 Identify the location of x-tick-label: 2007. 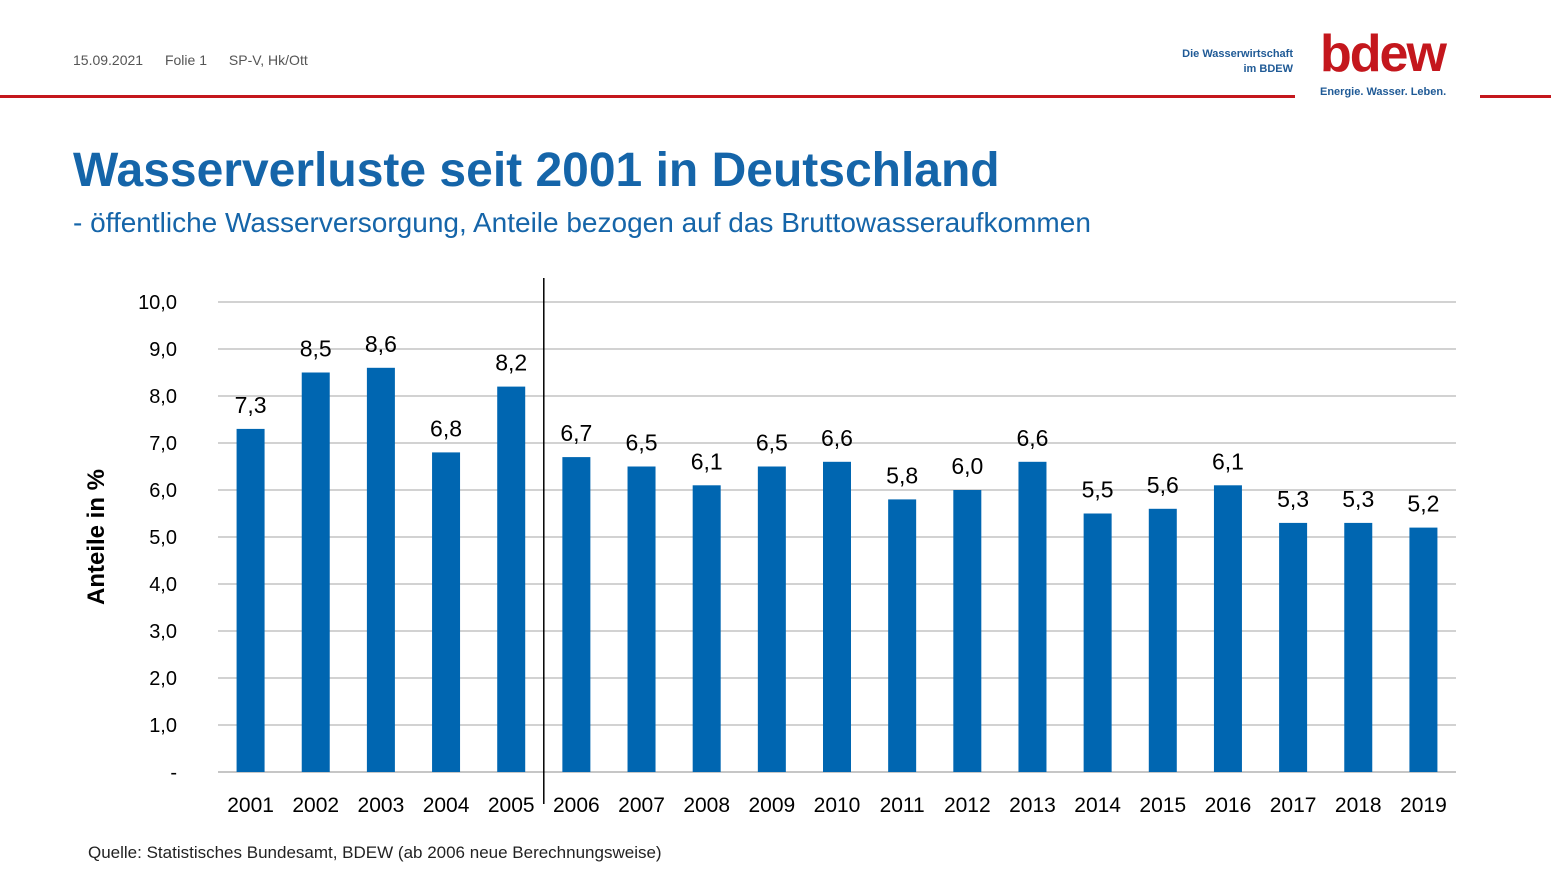
(641, 805).